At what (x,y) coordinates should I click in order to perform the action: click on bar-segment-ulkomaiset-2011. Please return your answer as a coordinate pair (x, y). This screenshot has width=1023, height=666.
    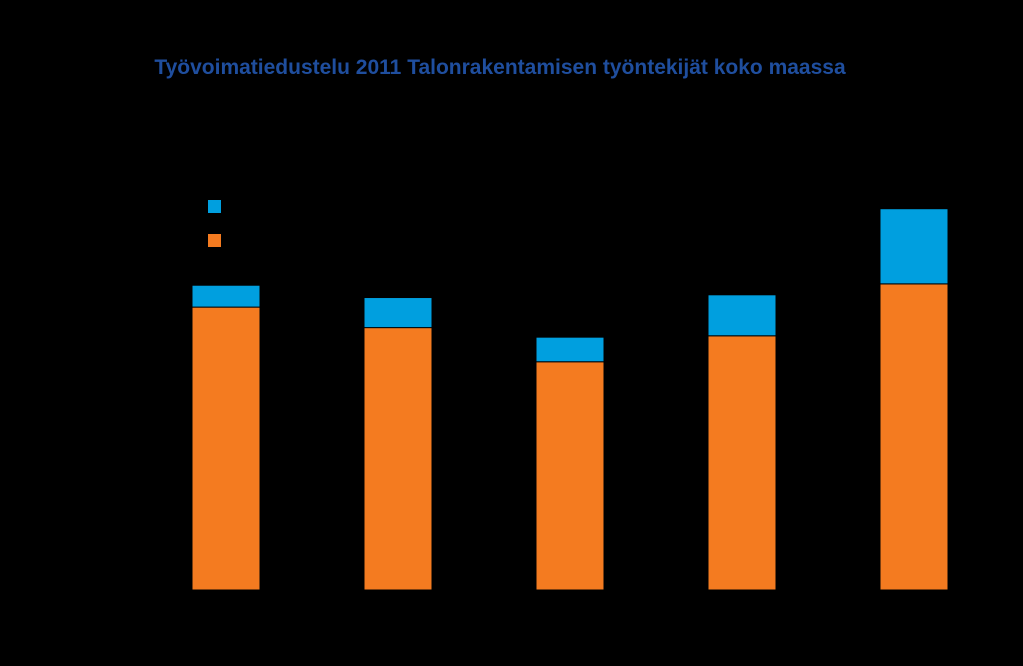
    Looking at the image, I should click on (914, 246).